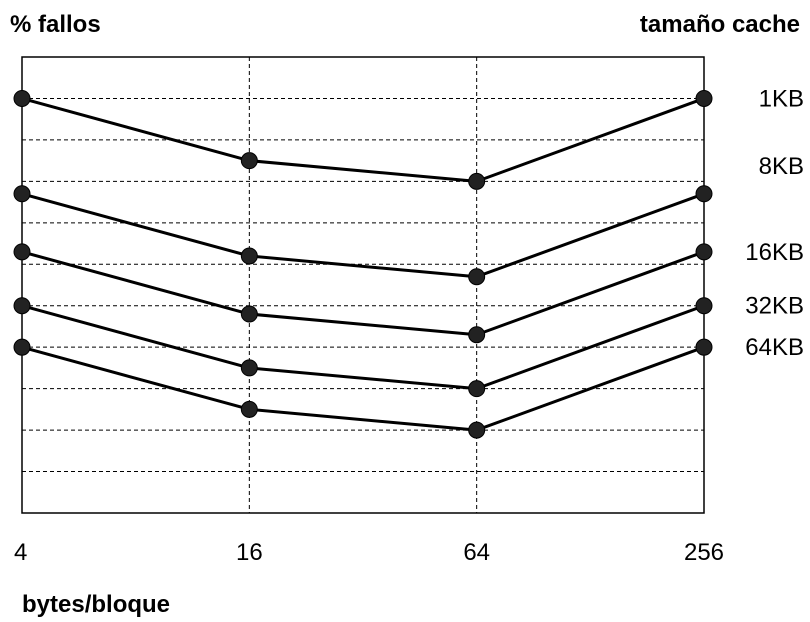 Image resolution: width=810 pixels, height=622 pixels. What do you see at coordinates (363, 140) in the screenshot?
I see `series-line-1KB` at bounding box center [363, 140].